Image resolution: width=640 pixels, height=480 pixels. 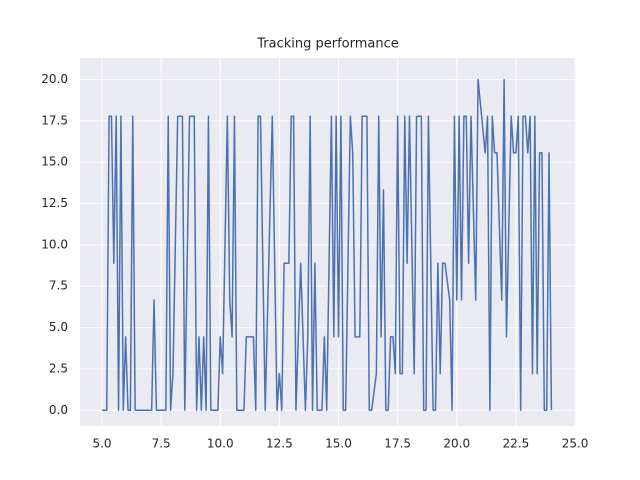 What do you see at coordinates (516, 444) in the screenshot?
I see `x-tick-label: 22.5` at bounding box center [516, 444].